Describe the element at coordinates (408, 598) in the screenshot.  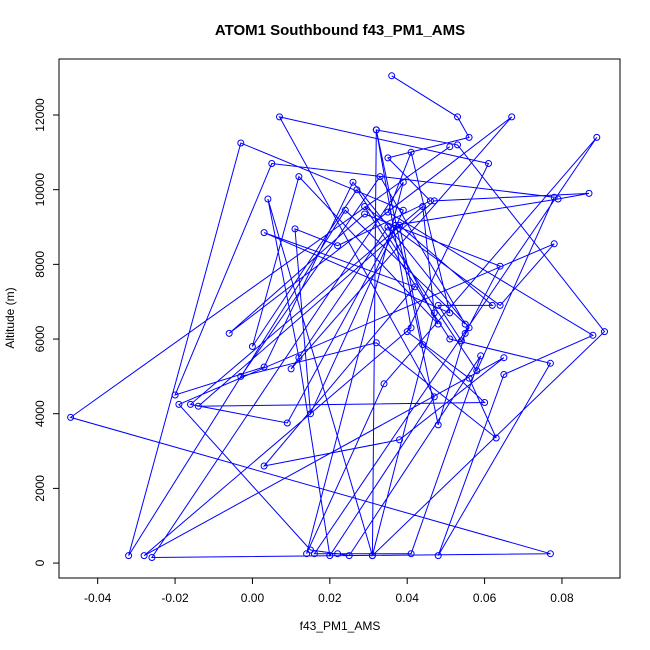
I see `x-tick-label: 0.04` at that location.